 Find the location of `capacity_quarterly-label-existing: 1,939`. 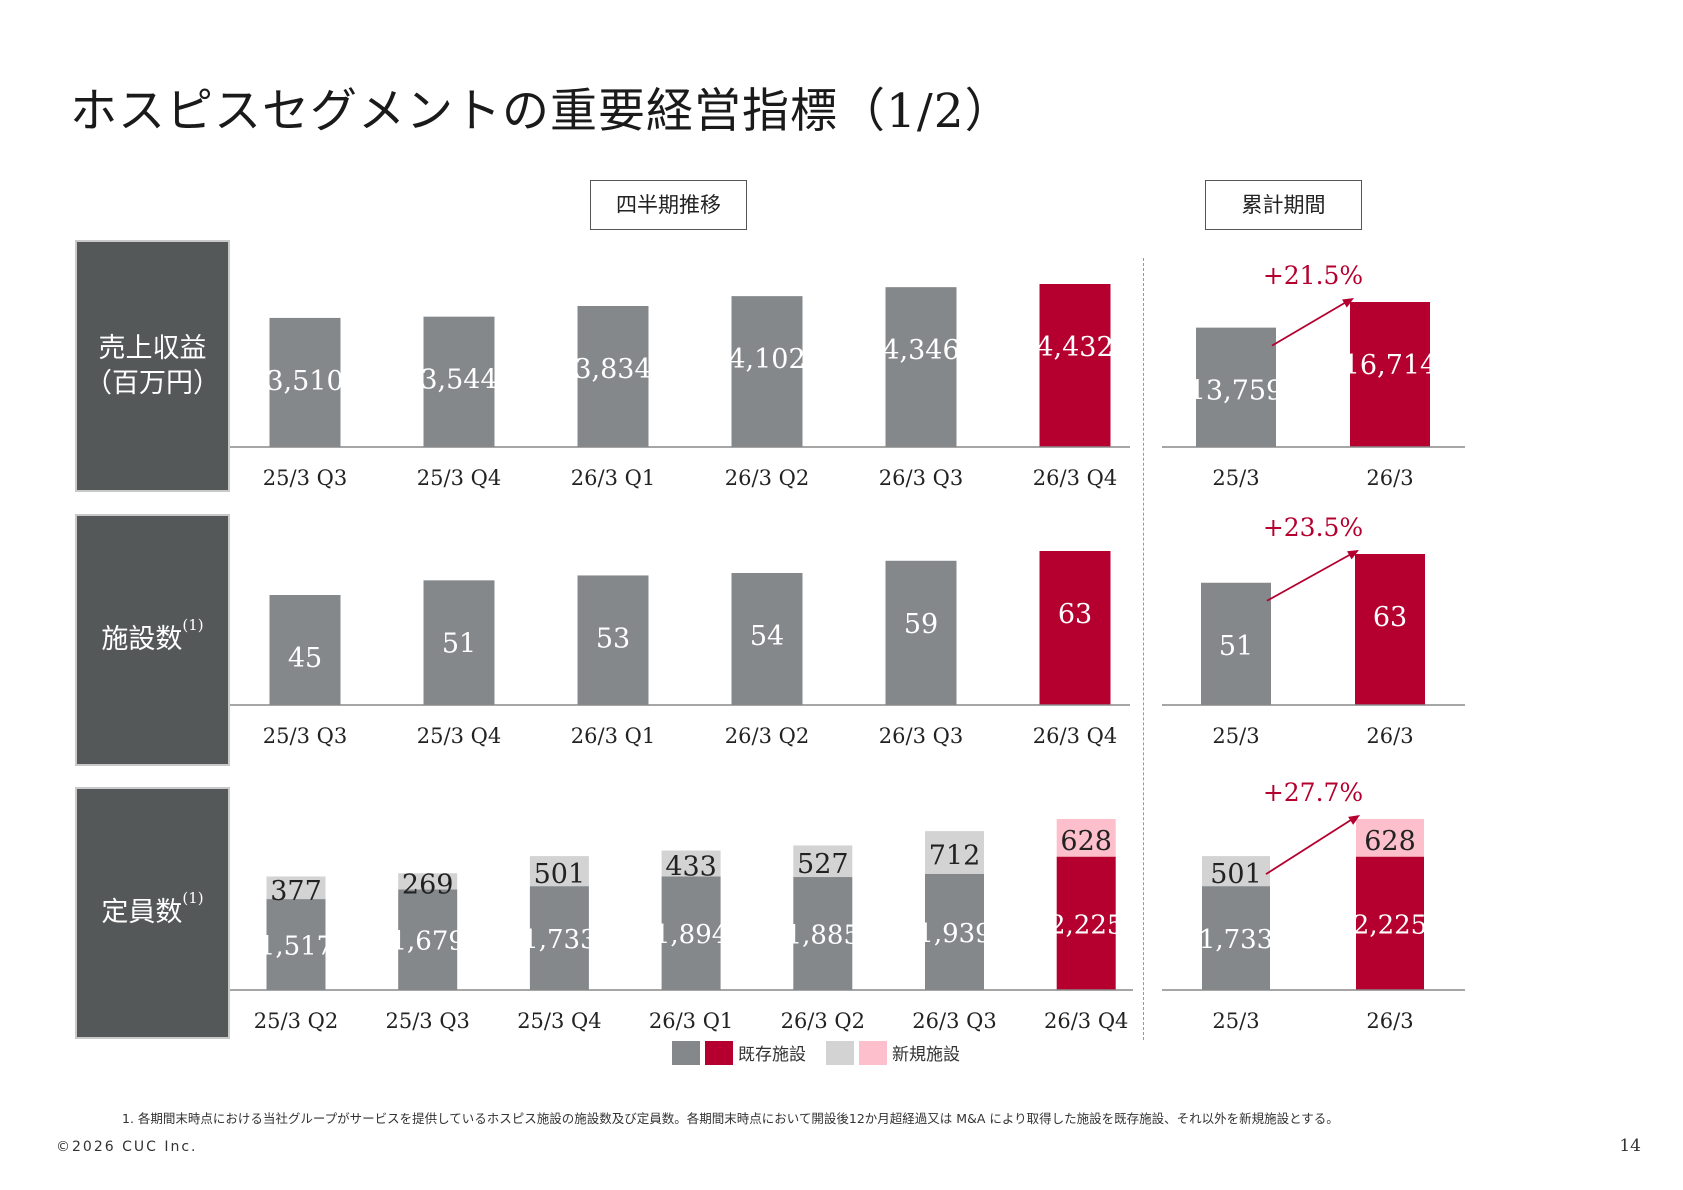

capacity_quarterly-label-existing: 1,939 is located at coordinates (954, 934).